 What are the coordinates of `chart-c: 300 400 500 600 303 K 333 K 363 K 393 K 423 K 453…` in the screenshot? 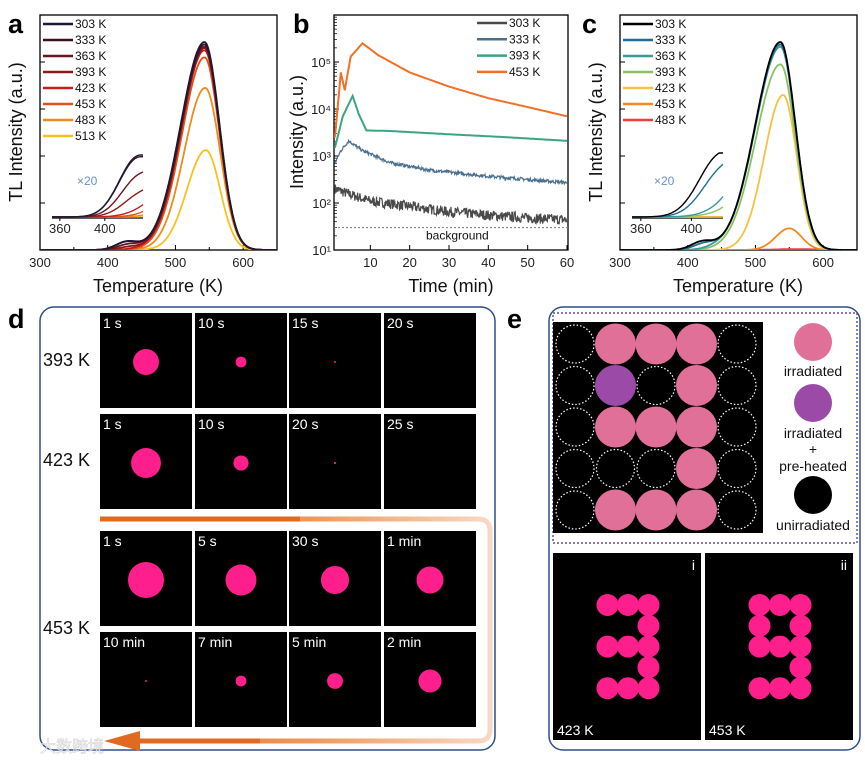 It's located at (733, 142).